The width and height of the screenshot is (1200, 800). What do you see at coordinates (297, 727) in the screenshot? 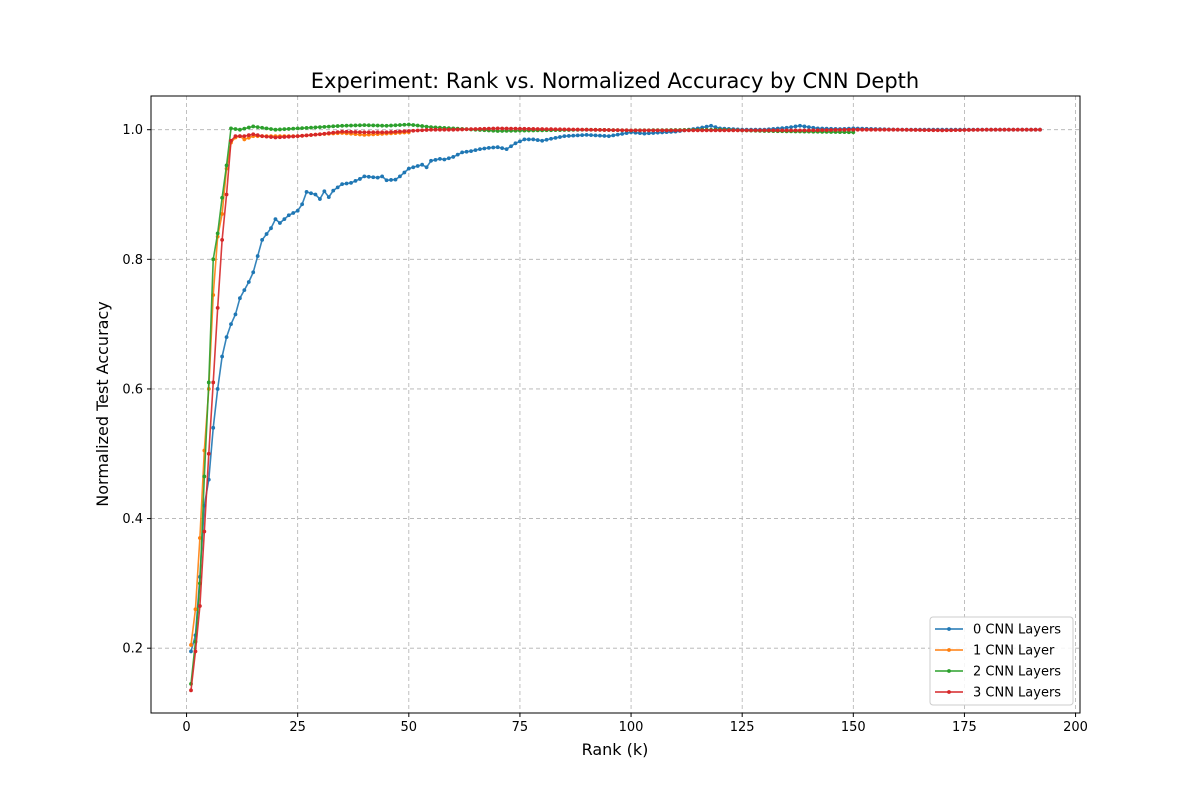
I see `x-tick-label: 25` at bounding box center [297, 727].